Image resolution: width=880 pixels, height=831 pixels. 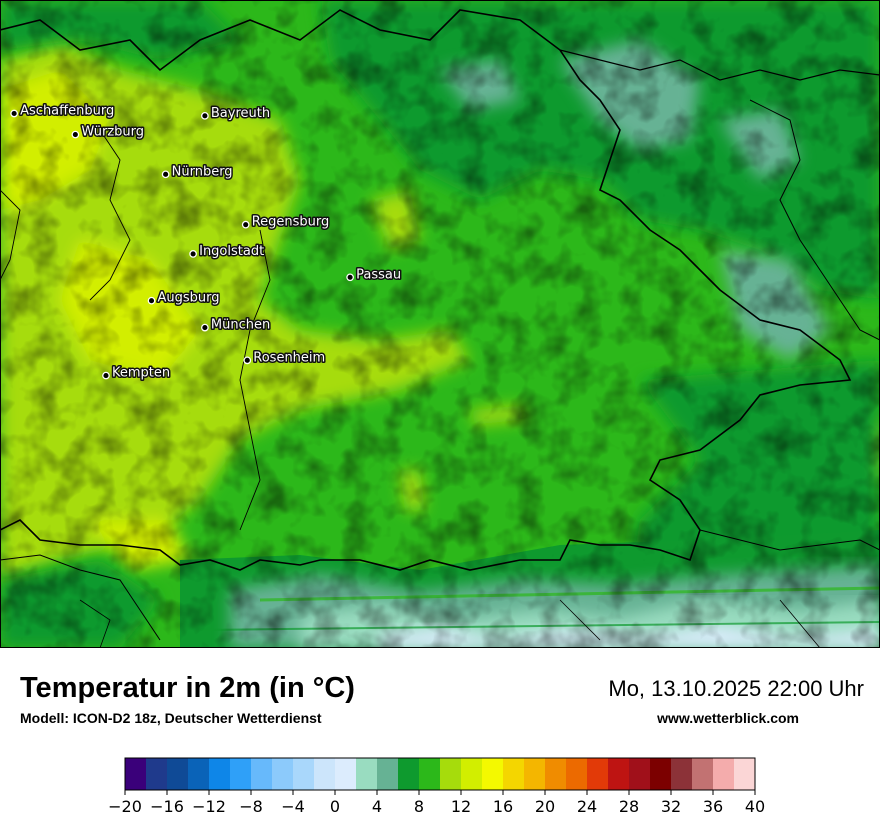 I want to click on page-title: Temperatur in 2m (in °C), so click(x=187, y=688).